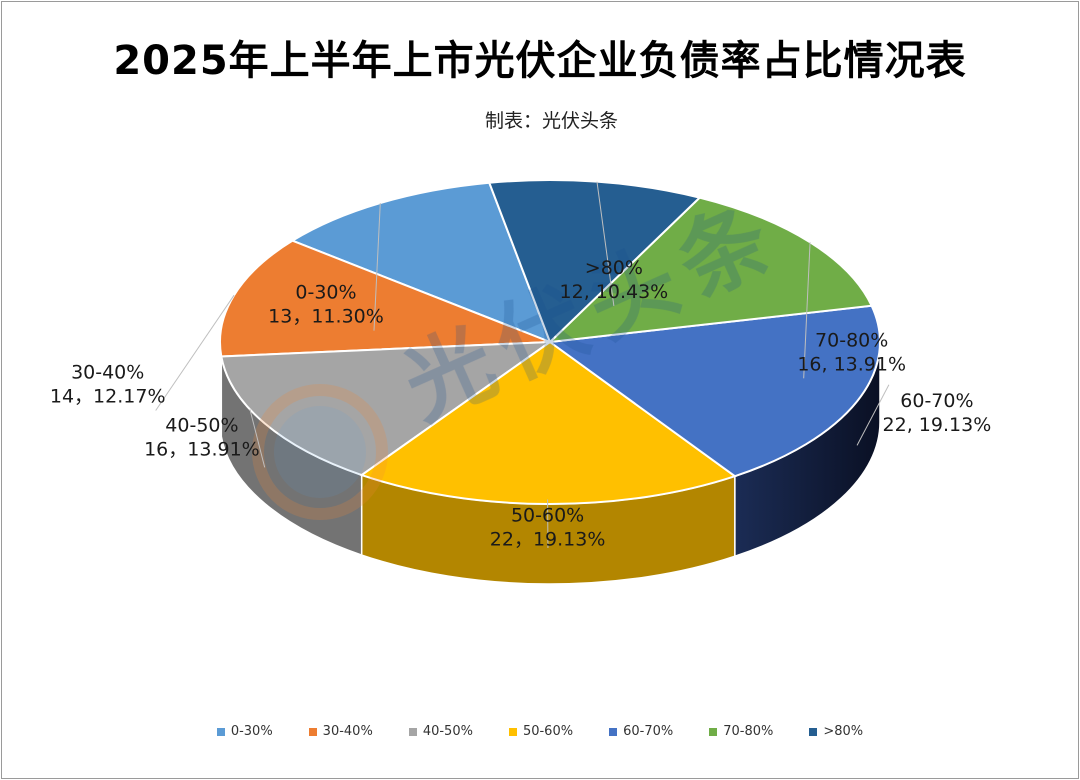  Describe the element at coordinates (936, 401) in the screenshot. I see `data-label-category: 60-70%` at that location.